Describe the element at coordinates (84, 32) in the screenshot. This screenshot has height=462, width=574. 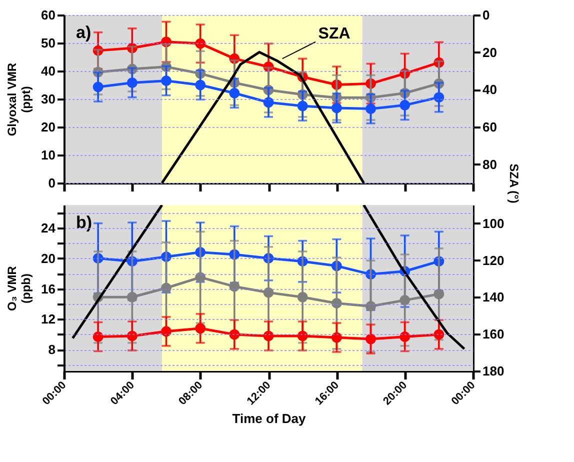
I see `annotation: a)` at that location.